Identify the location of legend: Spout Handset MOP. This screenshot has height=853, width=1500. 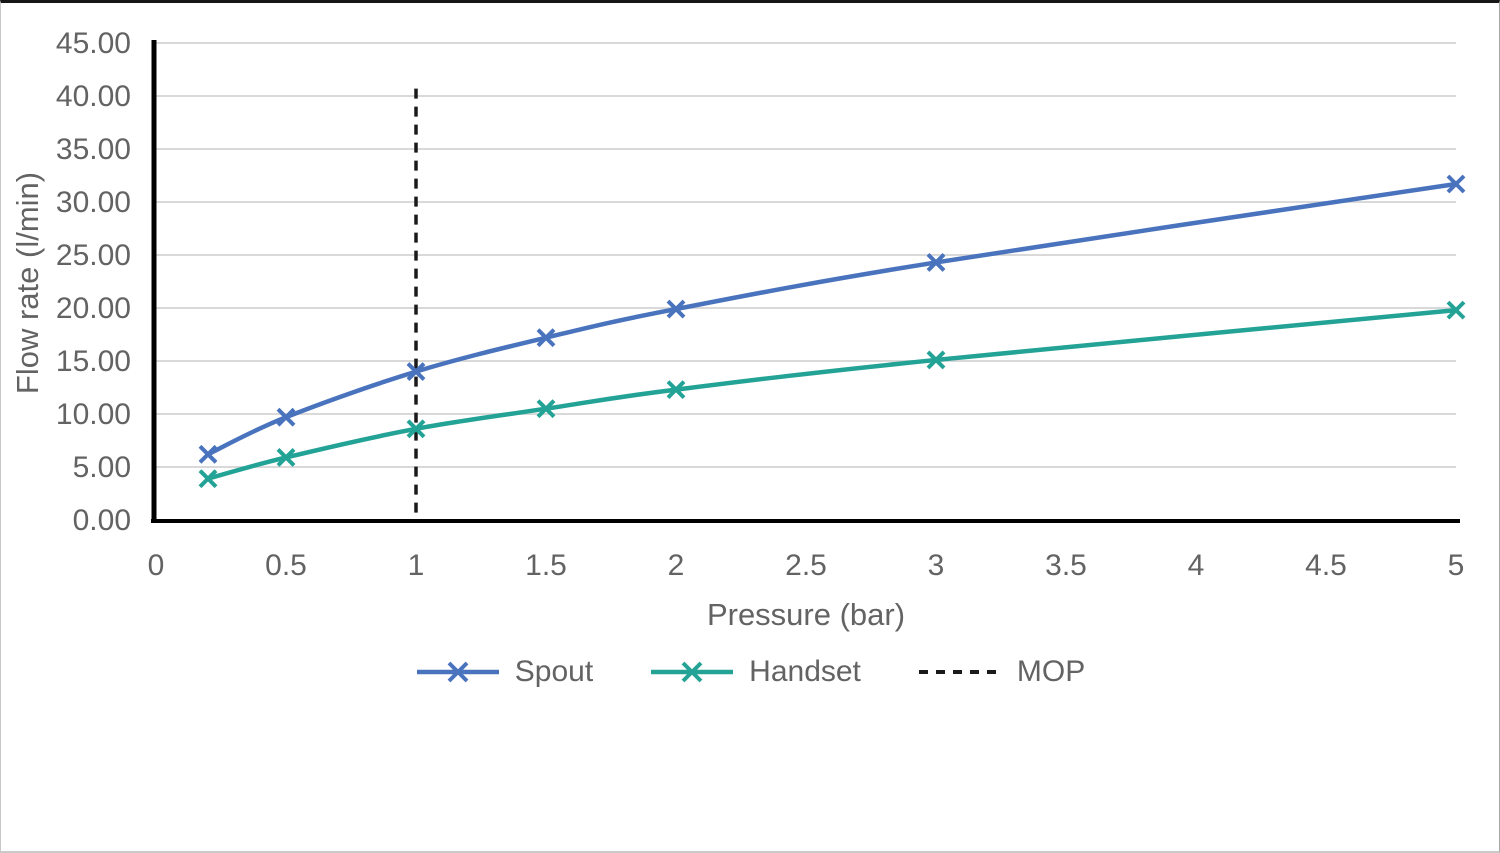
(750, 672).